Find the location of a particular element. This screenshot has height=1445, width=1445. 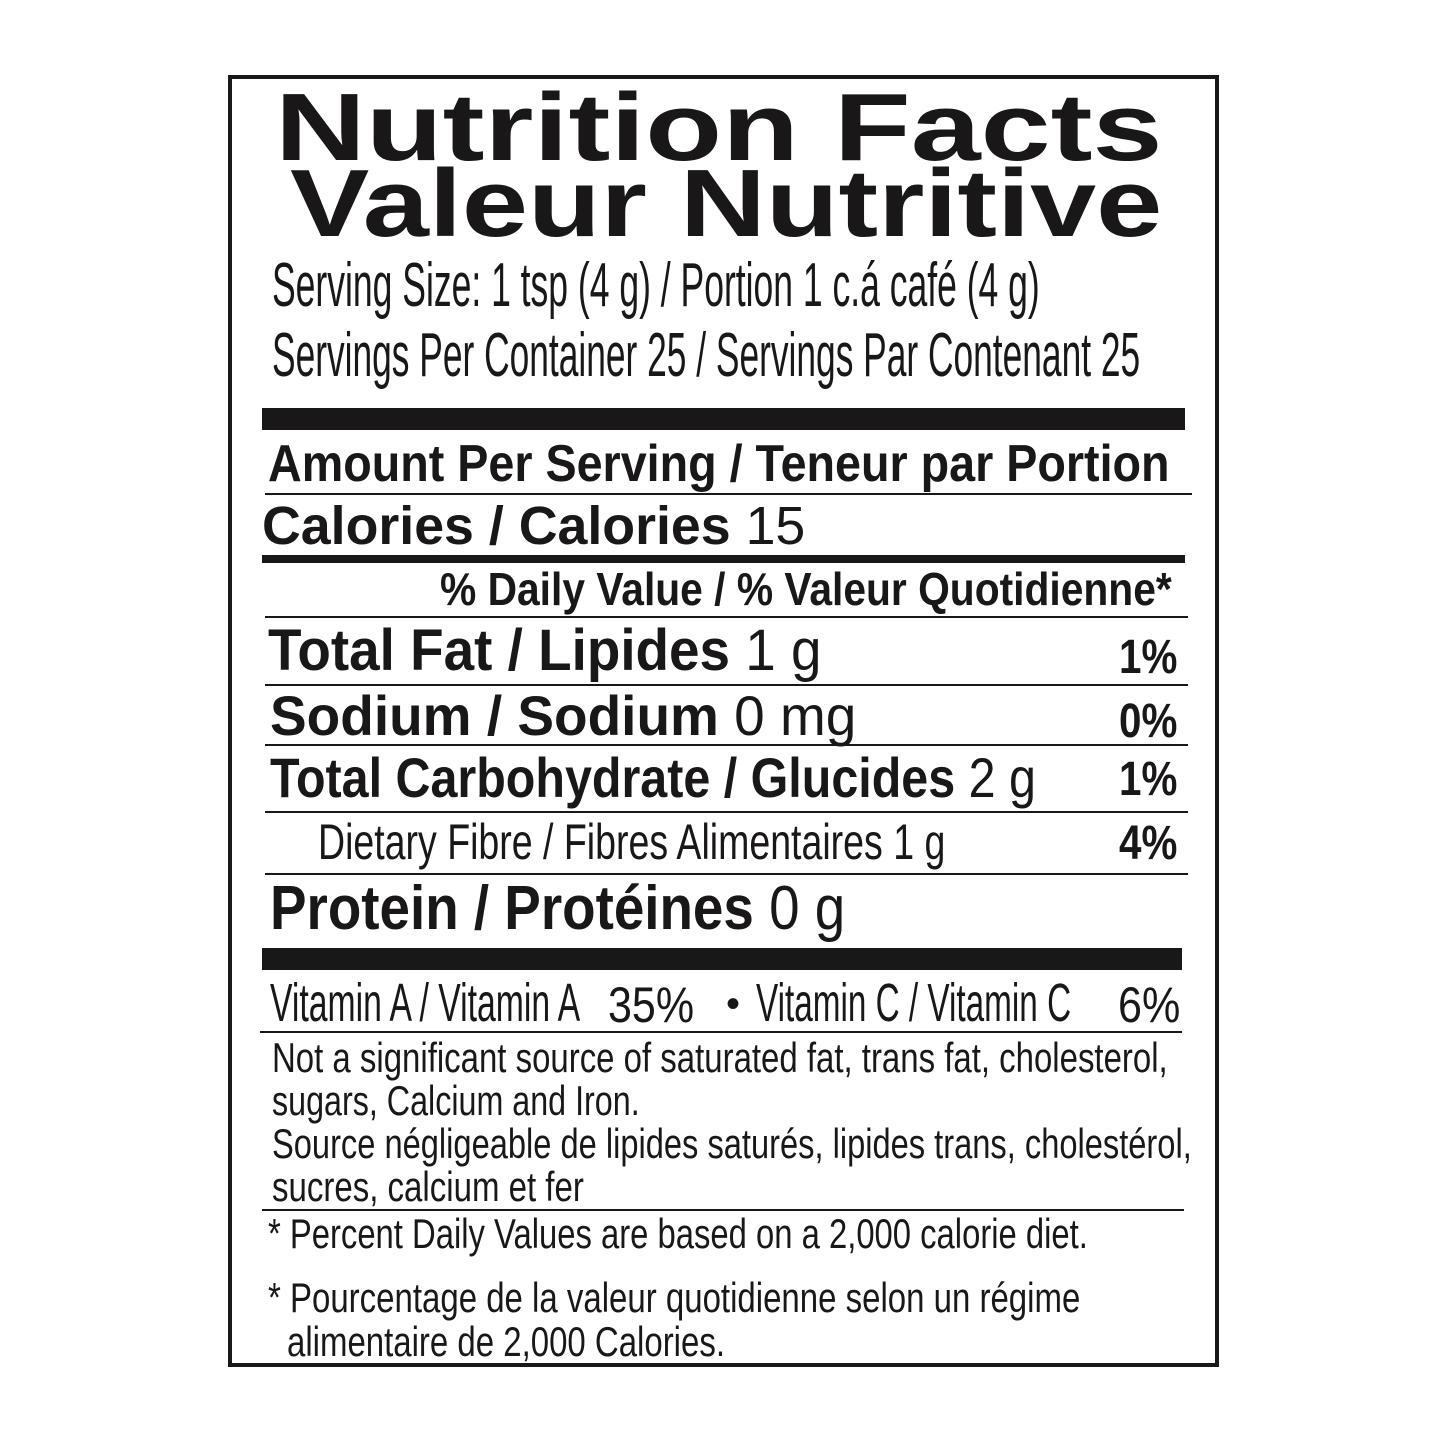

calories-value: 15 is located at coordinates (775, 526).